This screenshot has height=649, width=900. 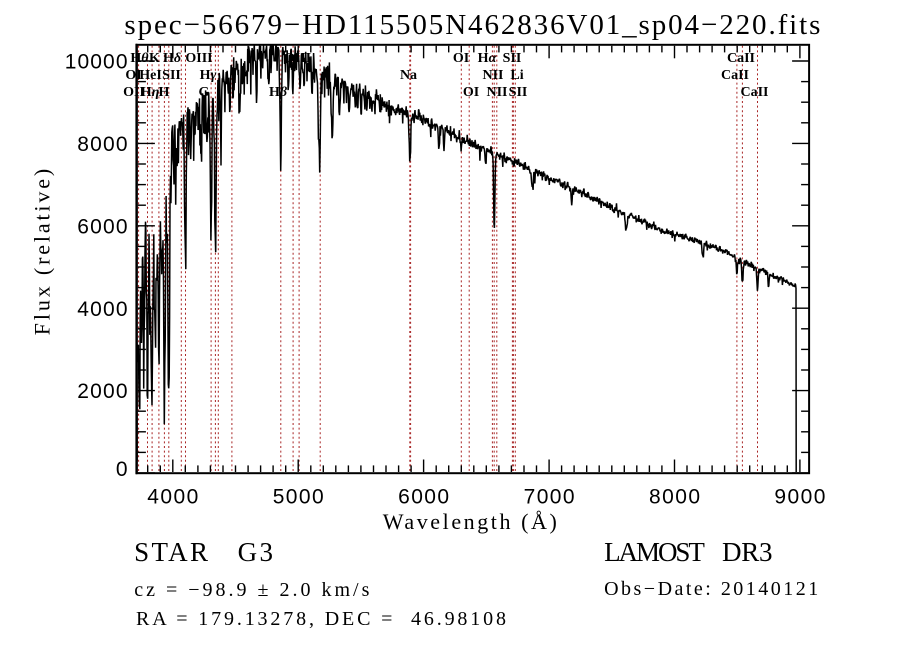 I want to click on svg-text: Hδ, so click(x=172, y=58).